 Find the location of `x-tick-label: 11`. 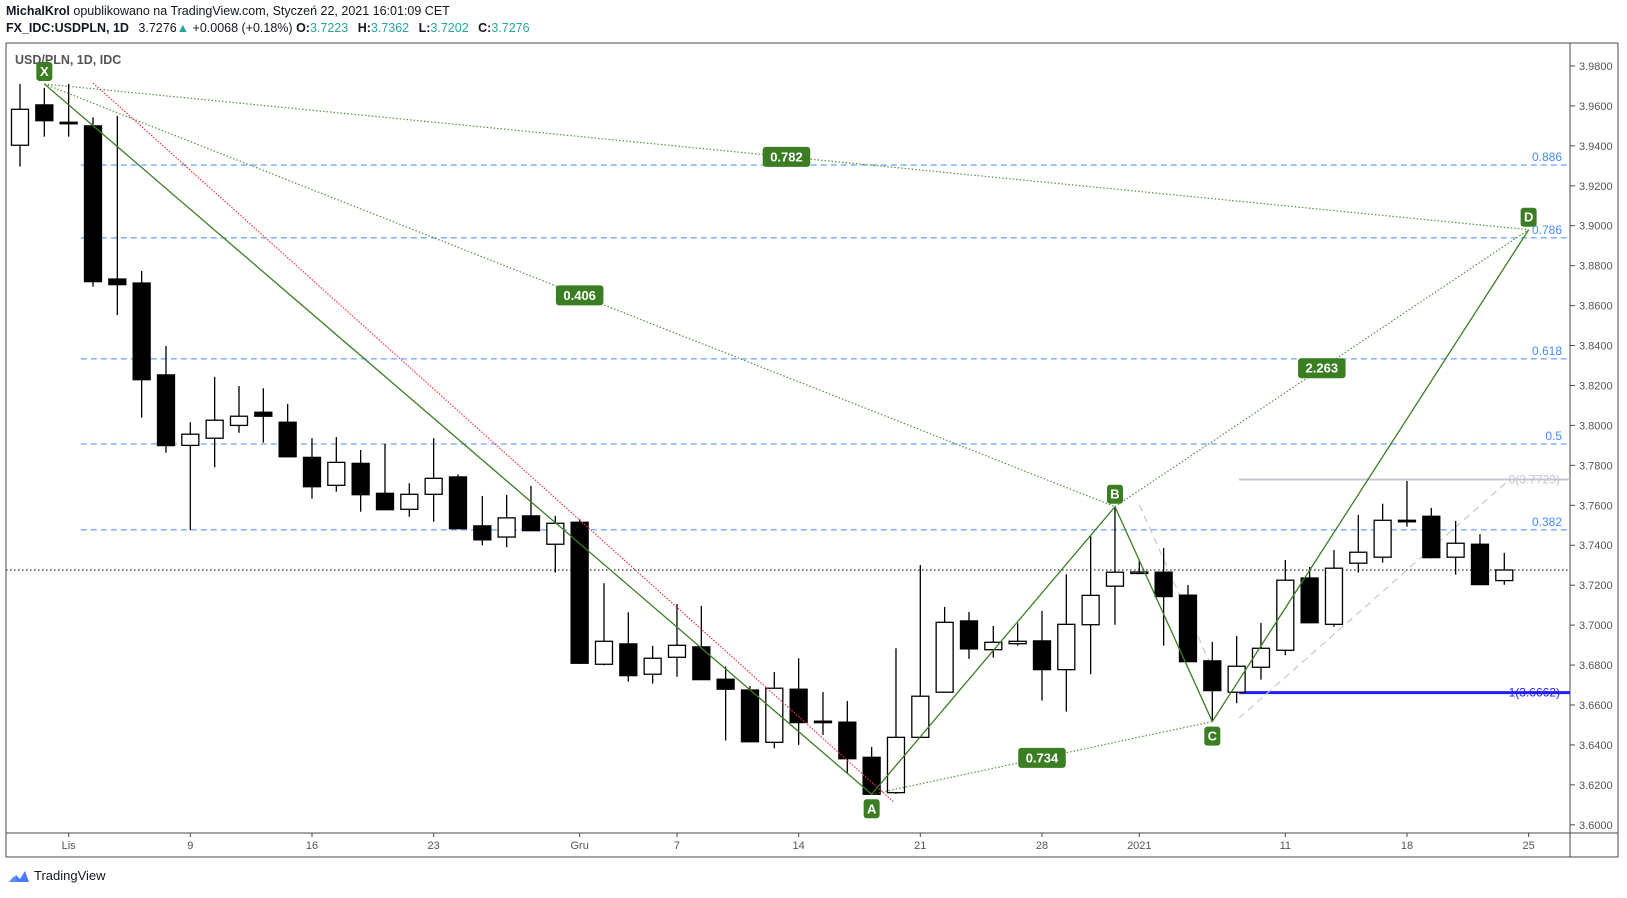

x-tick-label: 11 is located at coordinates (1285, 846).